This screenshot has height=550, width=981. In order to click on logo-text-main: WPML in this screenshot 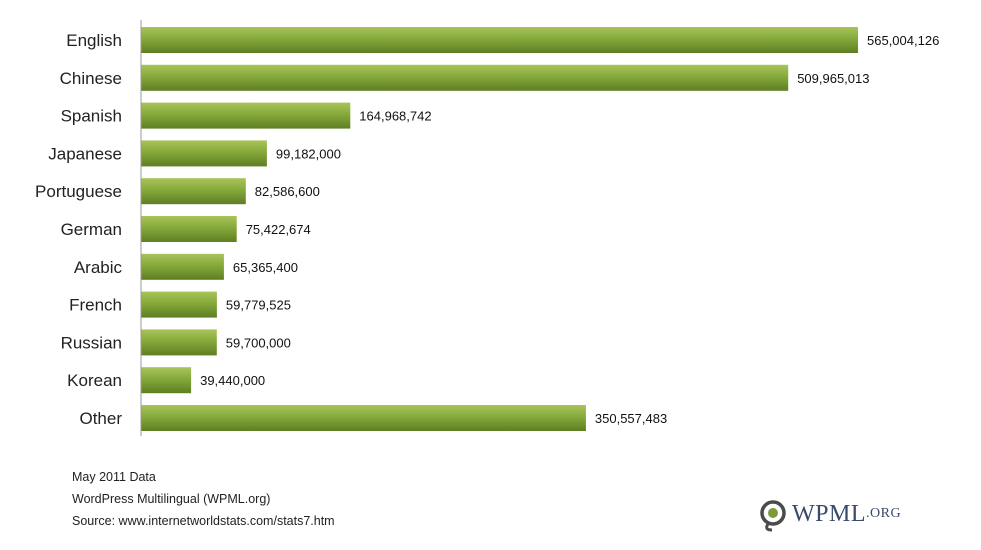, I will do `click(829, 513)`.